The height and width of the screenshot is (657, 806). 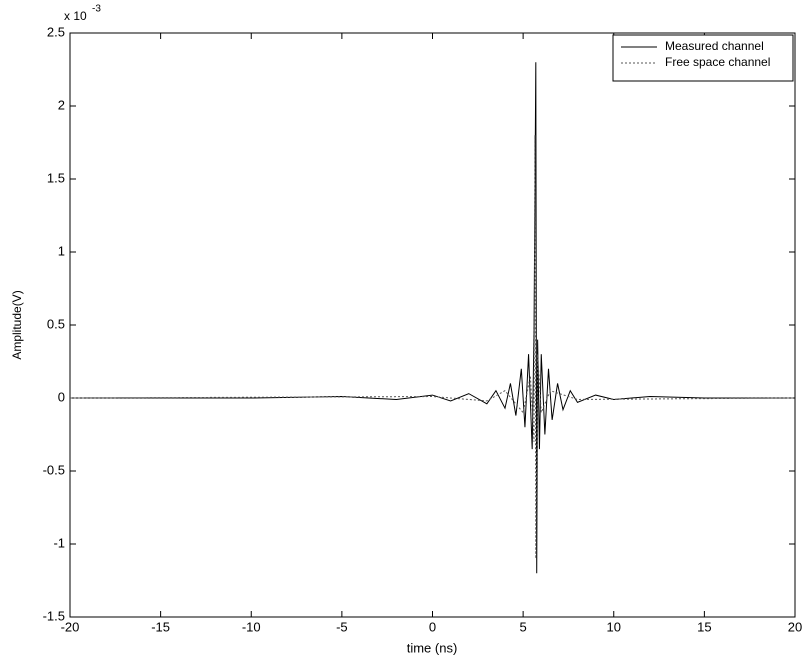 What do you see at coordinates (61, 396) in the screenshot?
I see `y-tick-label: 0` at bounding box center [61, 396].